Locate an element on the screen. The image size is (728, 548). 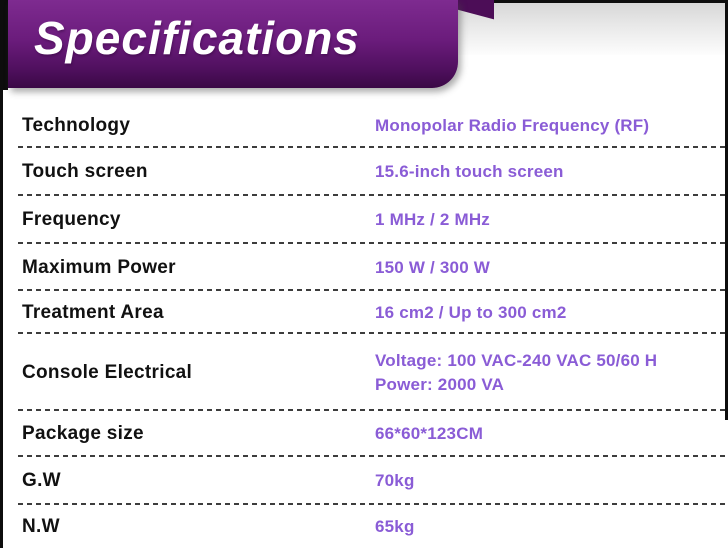
header-gray-band is located at coordinates (593, 29).